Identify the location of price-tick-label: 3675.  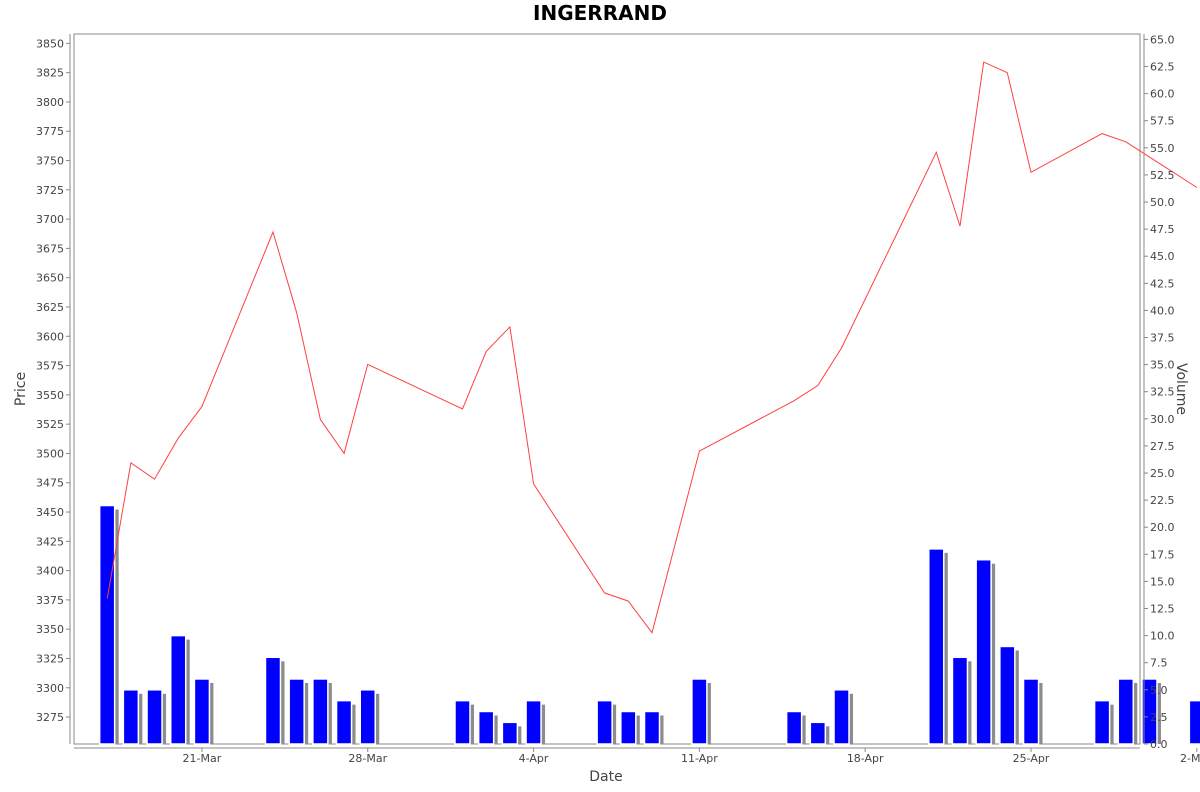
(50, 248).